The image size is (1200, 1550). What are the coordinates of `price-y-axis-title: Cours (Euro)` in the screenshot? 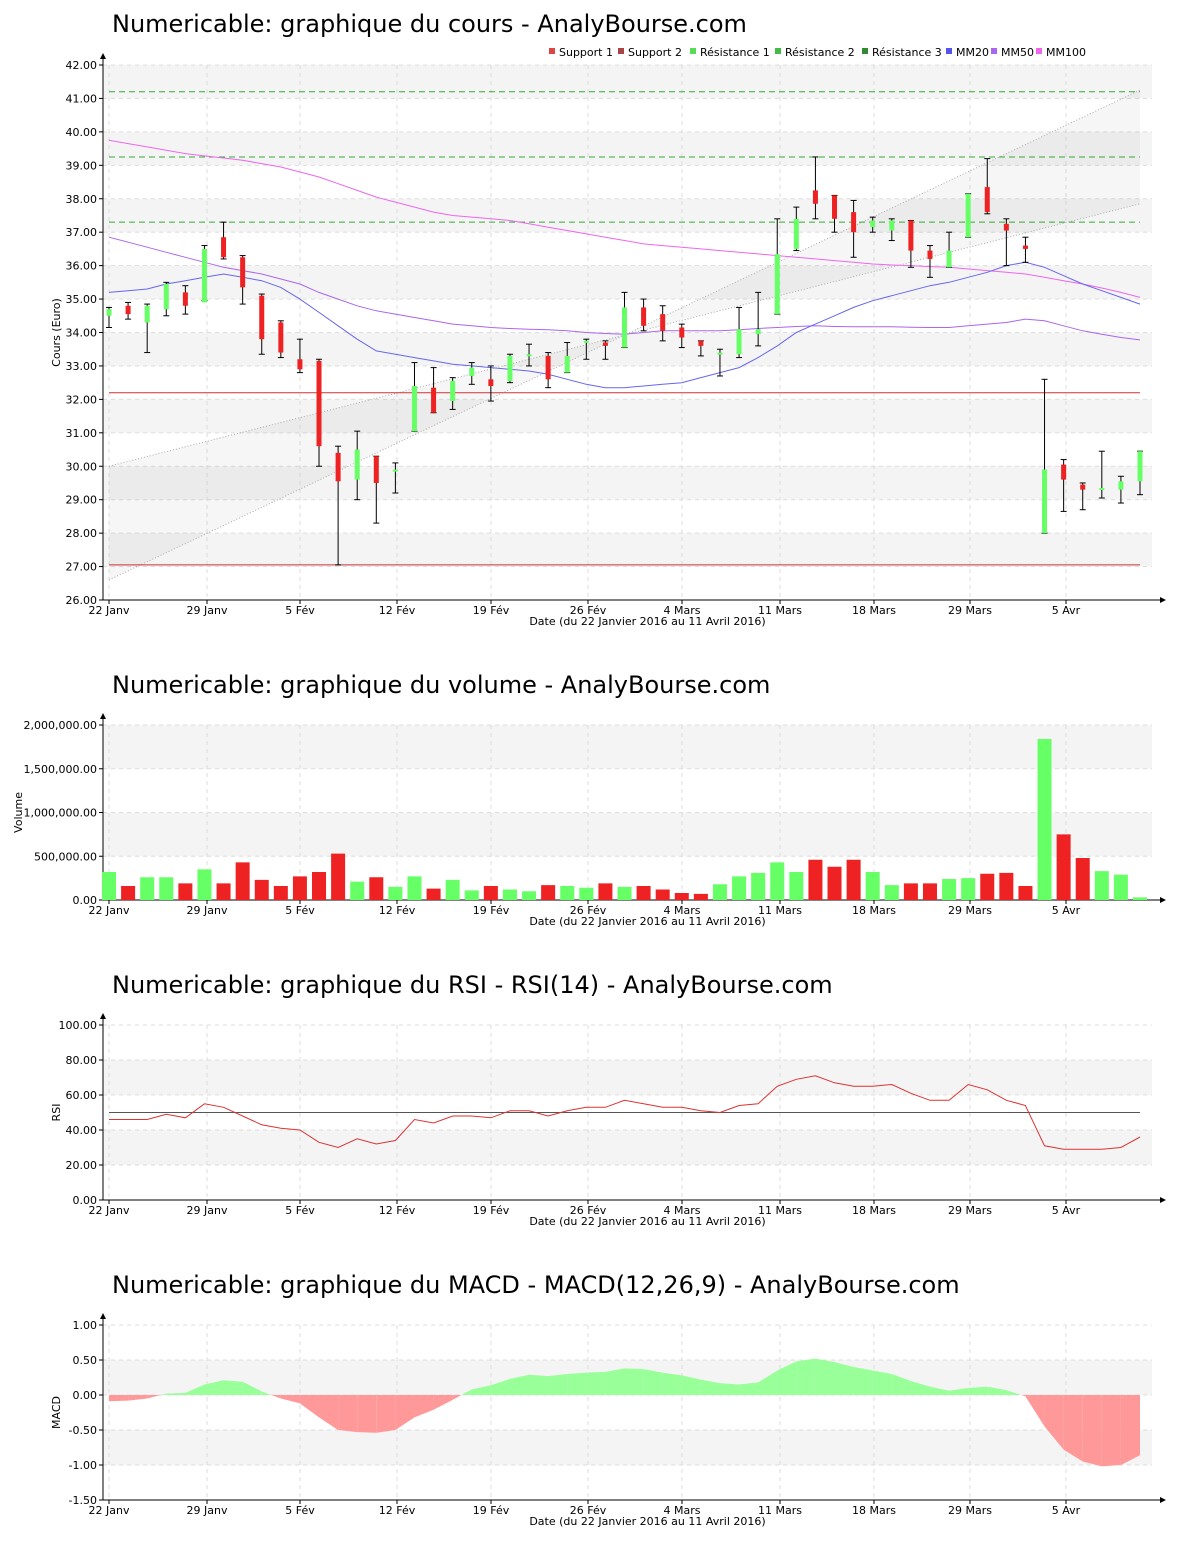 It's located at (56, 332).